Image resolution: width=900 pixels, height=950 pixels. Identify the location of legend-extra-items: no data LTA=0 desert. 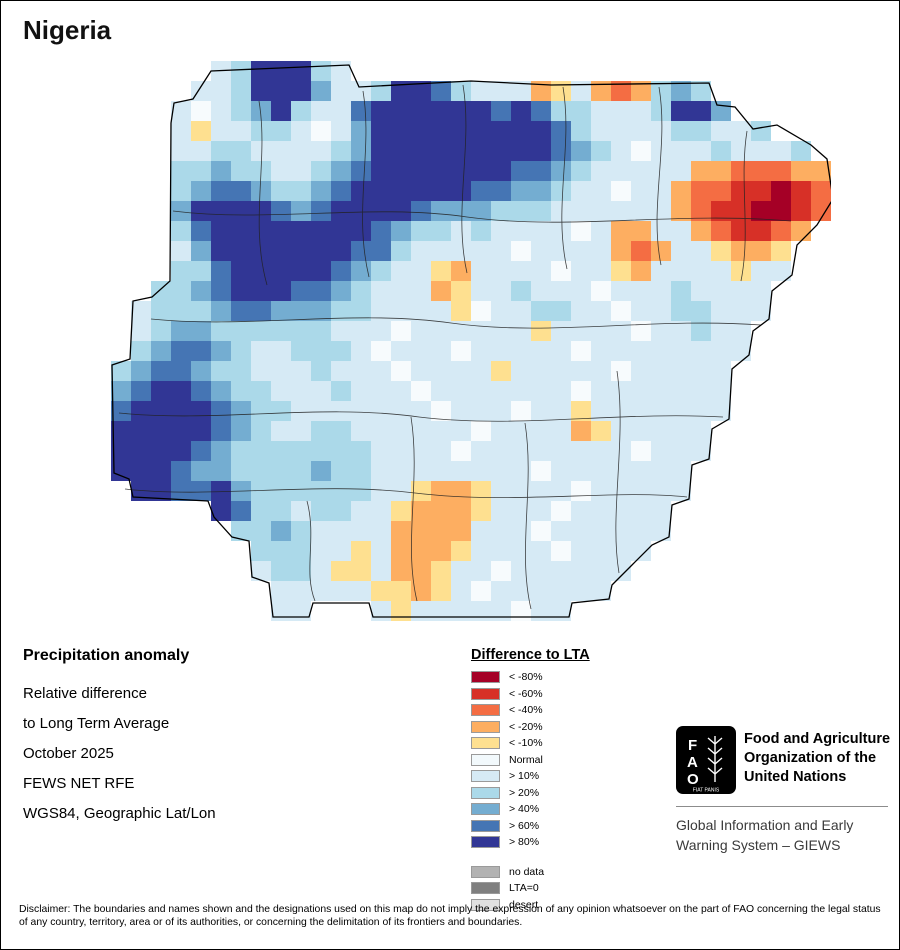
(530, 889).